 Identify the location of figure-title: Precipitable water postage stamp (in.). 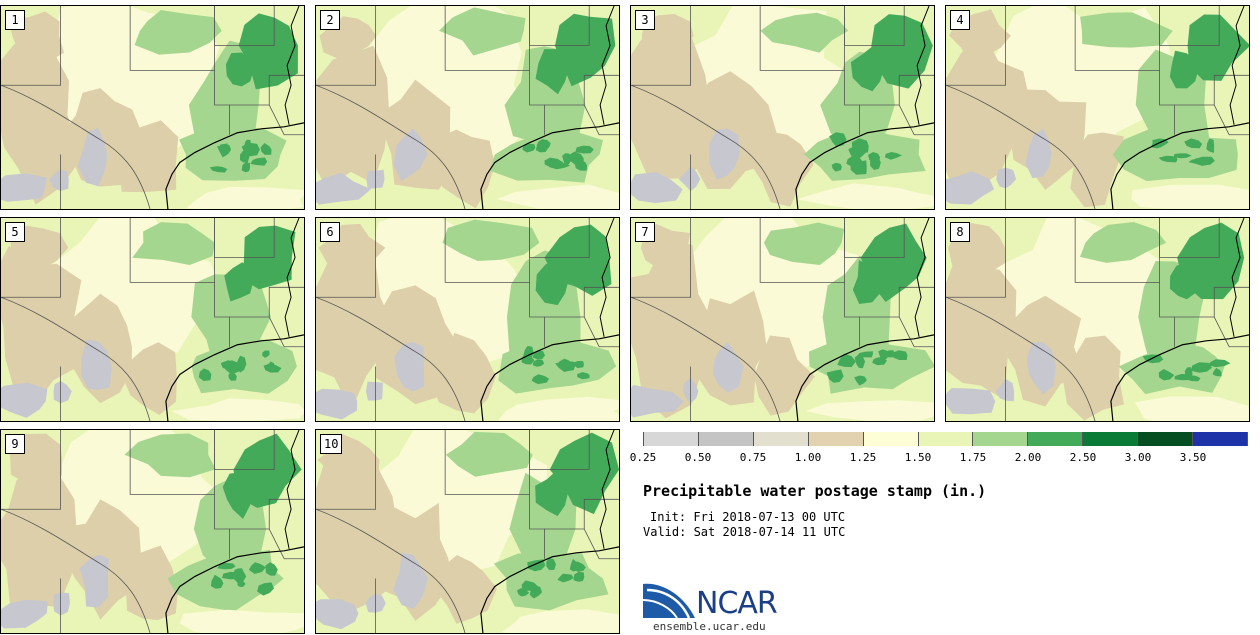
(815, 491).